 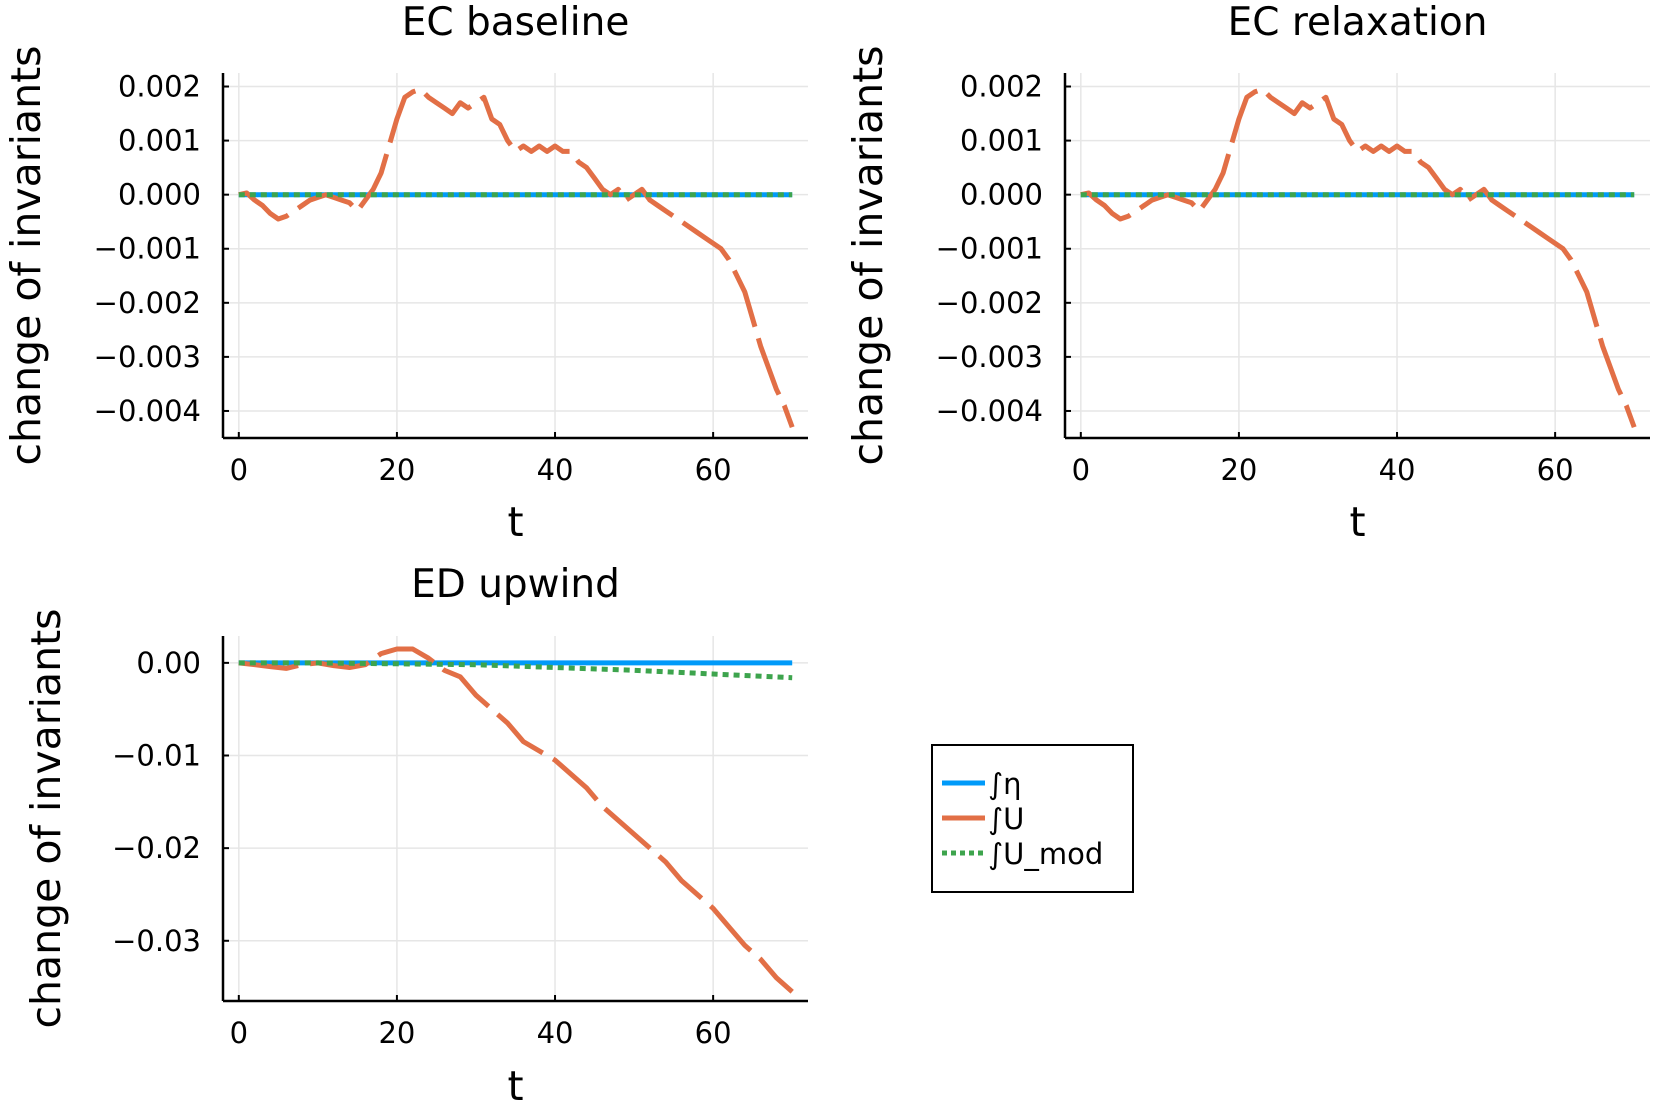 What do you see at coordinates (1045, 854) in the screenshot?
I see `legend-label-umod: ∫U_mod` at bounding box center [1045, 854].